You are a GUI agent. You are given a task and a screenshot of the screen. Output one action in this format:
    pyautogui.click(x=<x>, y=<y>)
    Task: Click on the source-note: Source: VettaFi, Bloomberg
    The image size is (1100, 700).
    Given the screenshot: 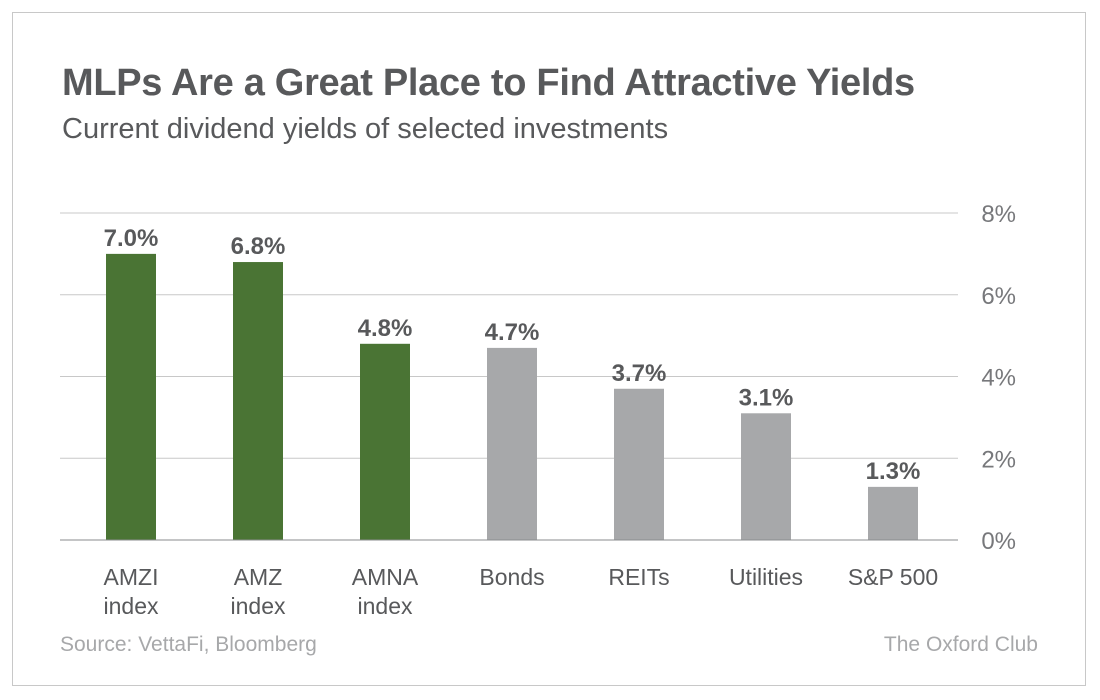 What is the action you would take?
    pyautogui.click(x=188, y=644)
    